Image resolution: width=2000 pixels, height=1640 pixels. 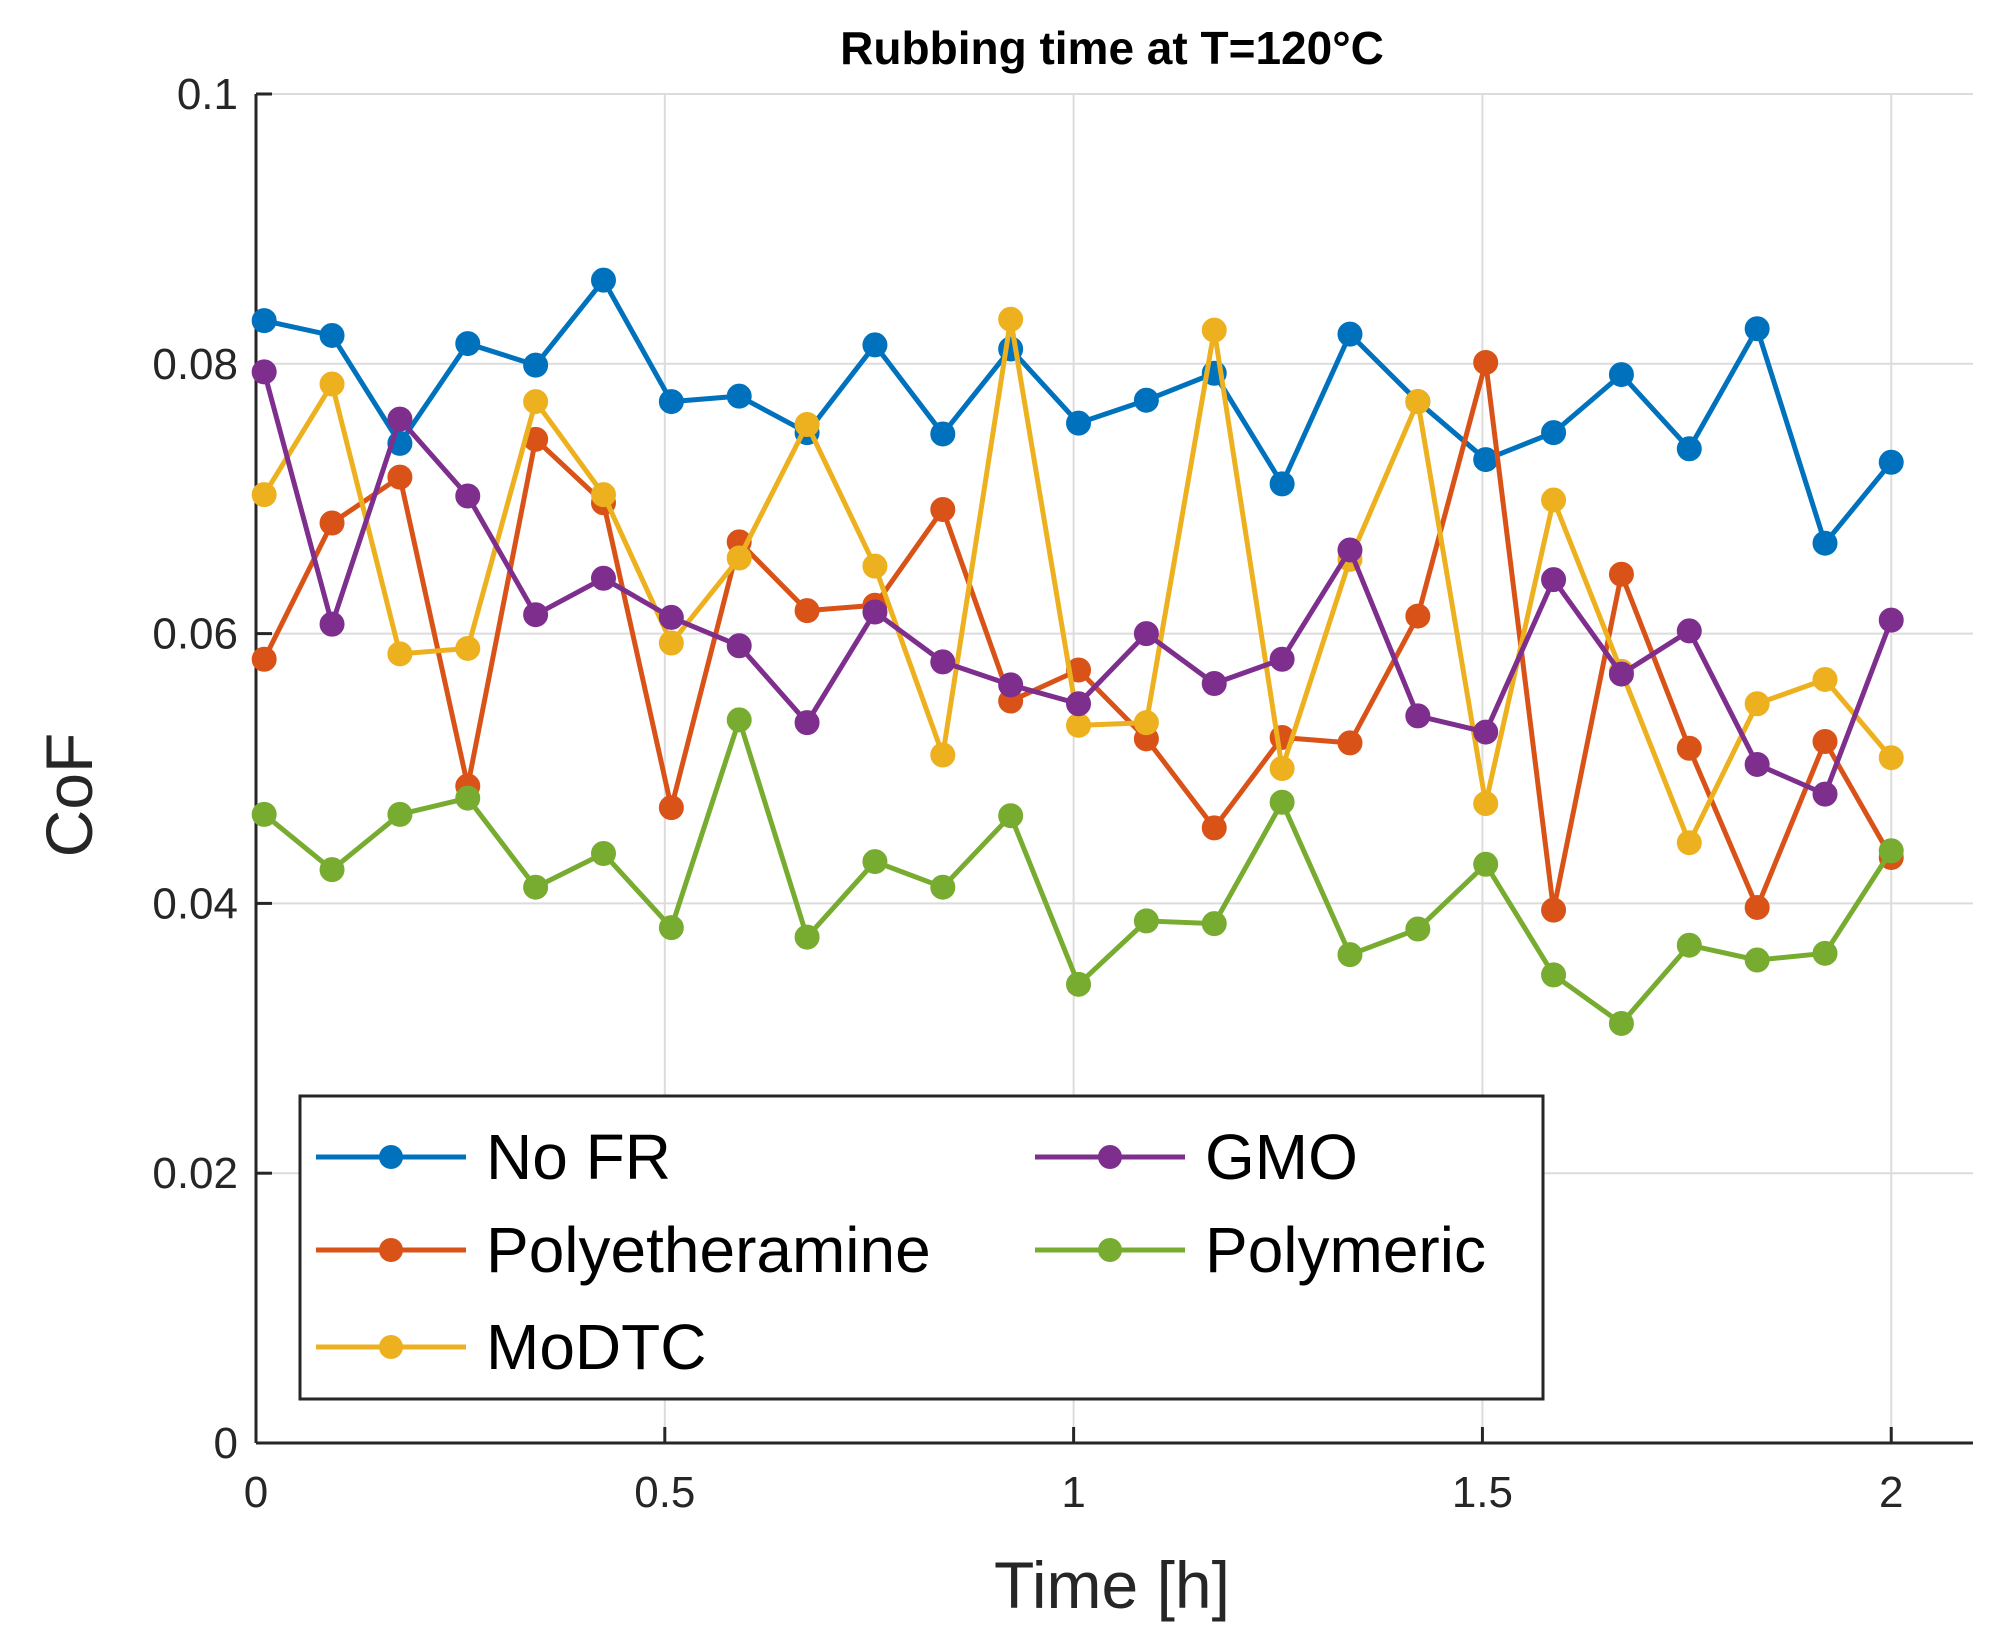 What do you see at coordinates (1112, 1585) in the screenshot?
I see `x-axis-label: Time [h]` at bounding box center [1112, 1585].